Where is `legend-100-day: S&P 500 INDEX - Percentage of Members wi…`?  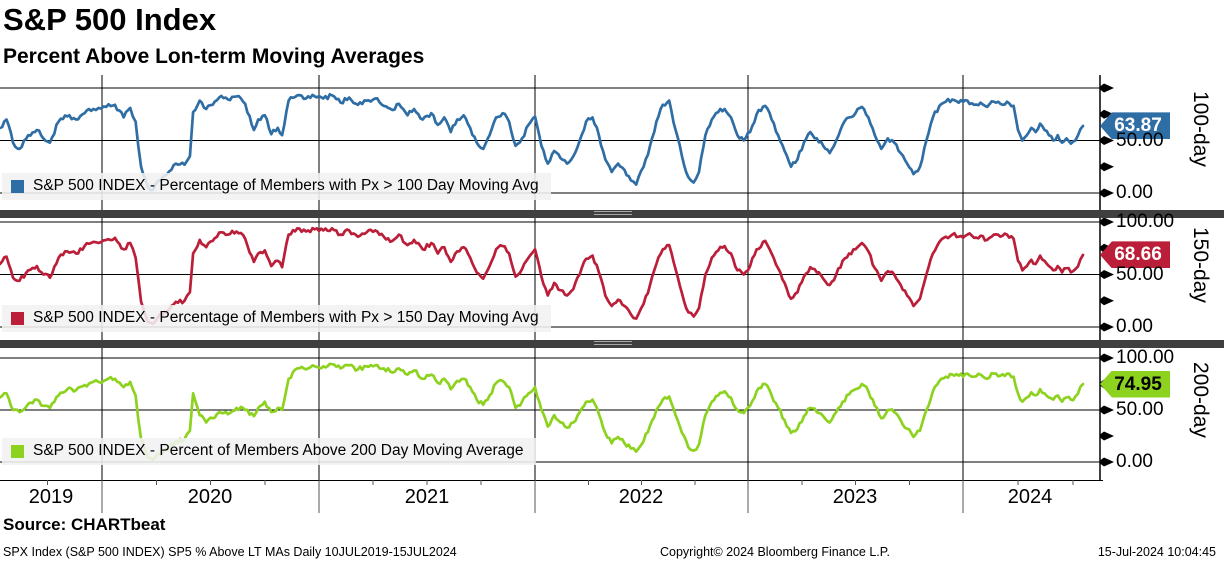
legend-100-day: S&P 500 INDEX - Percentage of Members wi… is located at coordinates (276, 186).